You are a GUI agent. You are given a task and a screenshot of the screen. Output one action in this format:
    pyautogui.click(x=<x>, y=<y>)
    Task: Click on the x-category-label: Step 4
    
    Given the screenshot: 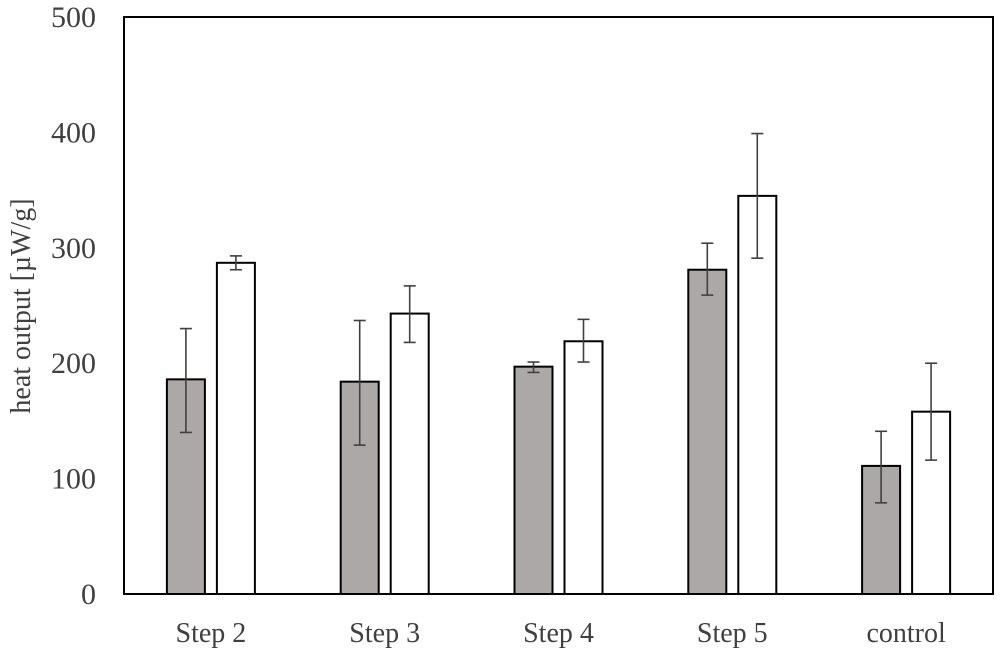 What is the action you would take?
    pyautogui.click(x=558, y=633)
    